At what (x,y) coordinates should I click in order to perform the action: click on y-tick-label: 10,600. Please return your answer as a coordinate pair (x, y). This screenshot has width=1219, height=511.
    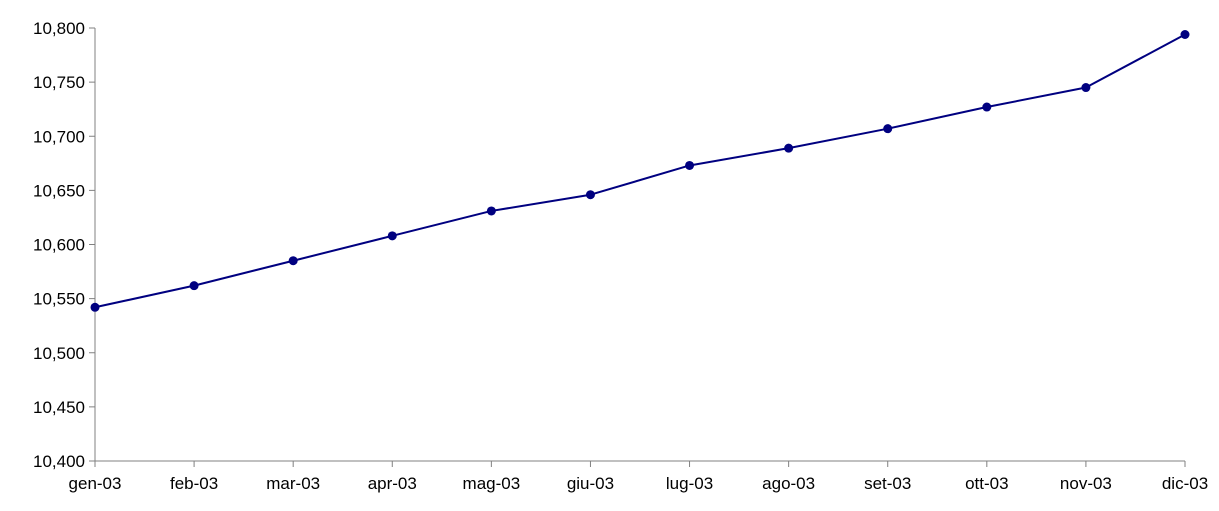
    Looking at the image, I should click on (59, 245).